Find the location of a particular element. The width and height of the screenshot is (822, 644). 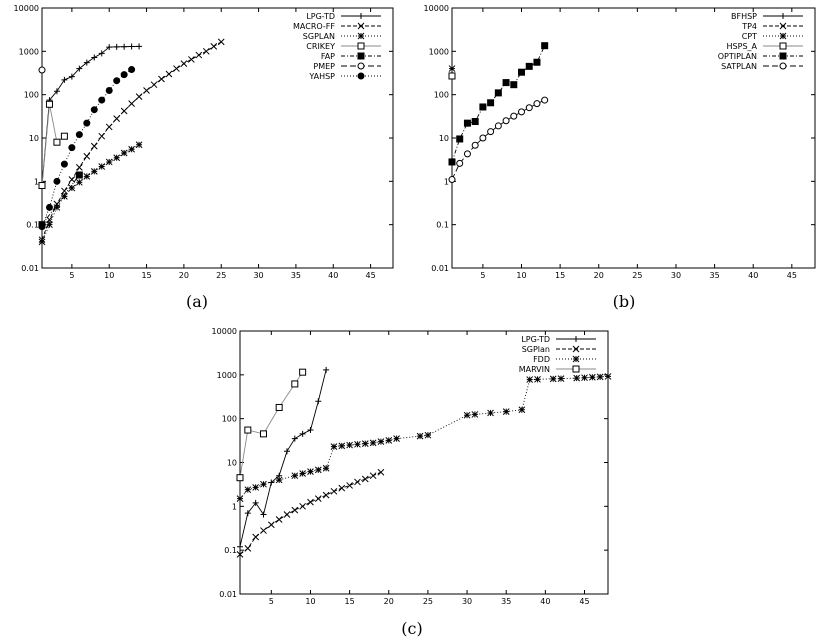

legend-entry-lpg-td: LPG-TD is located at coordinates (558, 339).